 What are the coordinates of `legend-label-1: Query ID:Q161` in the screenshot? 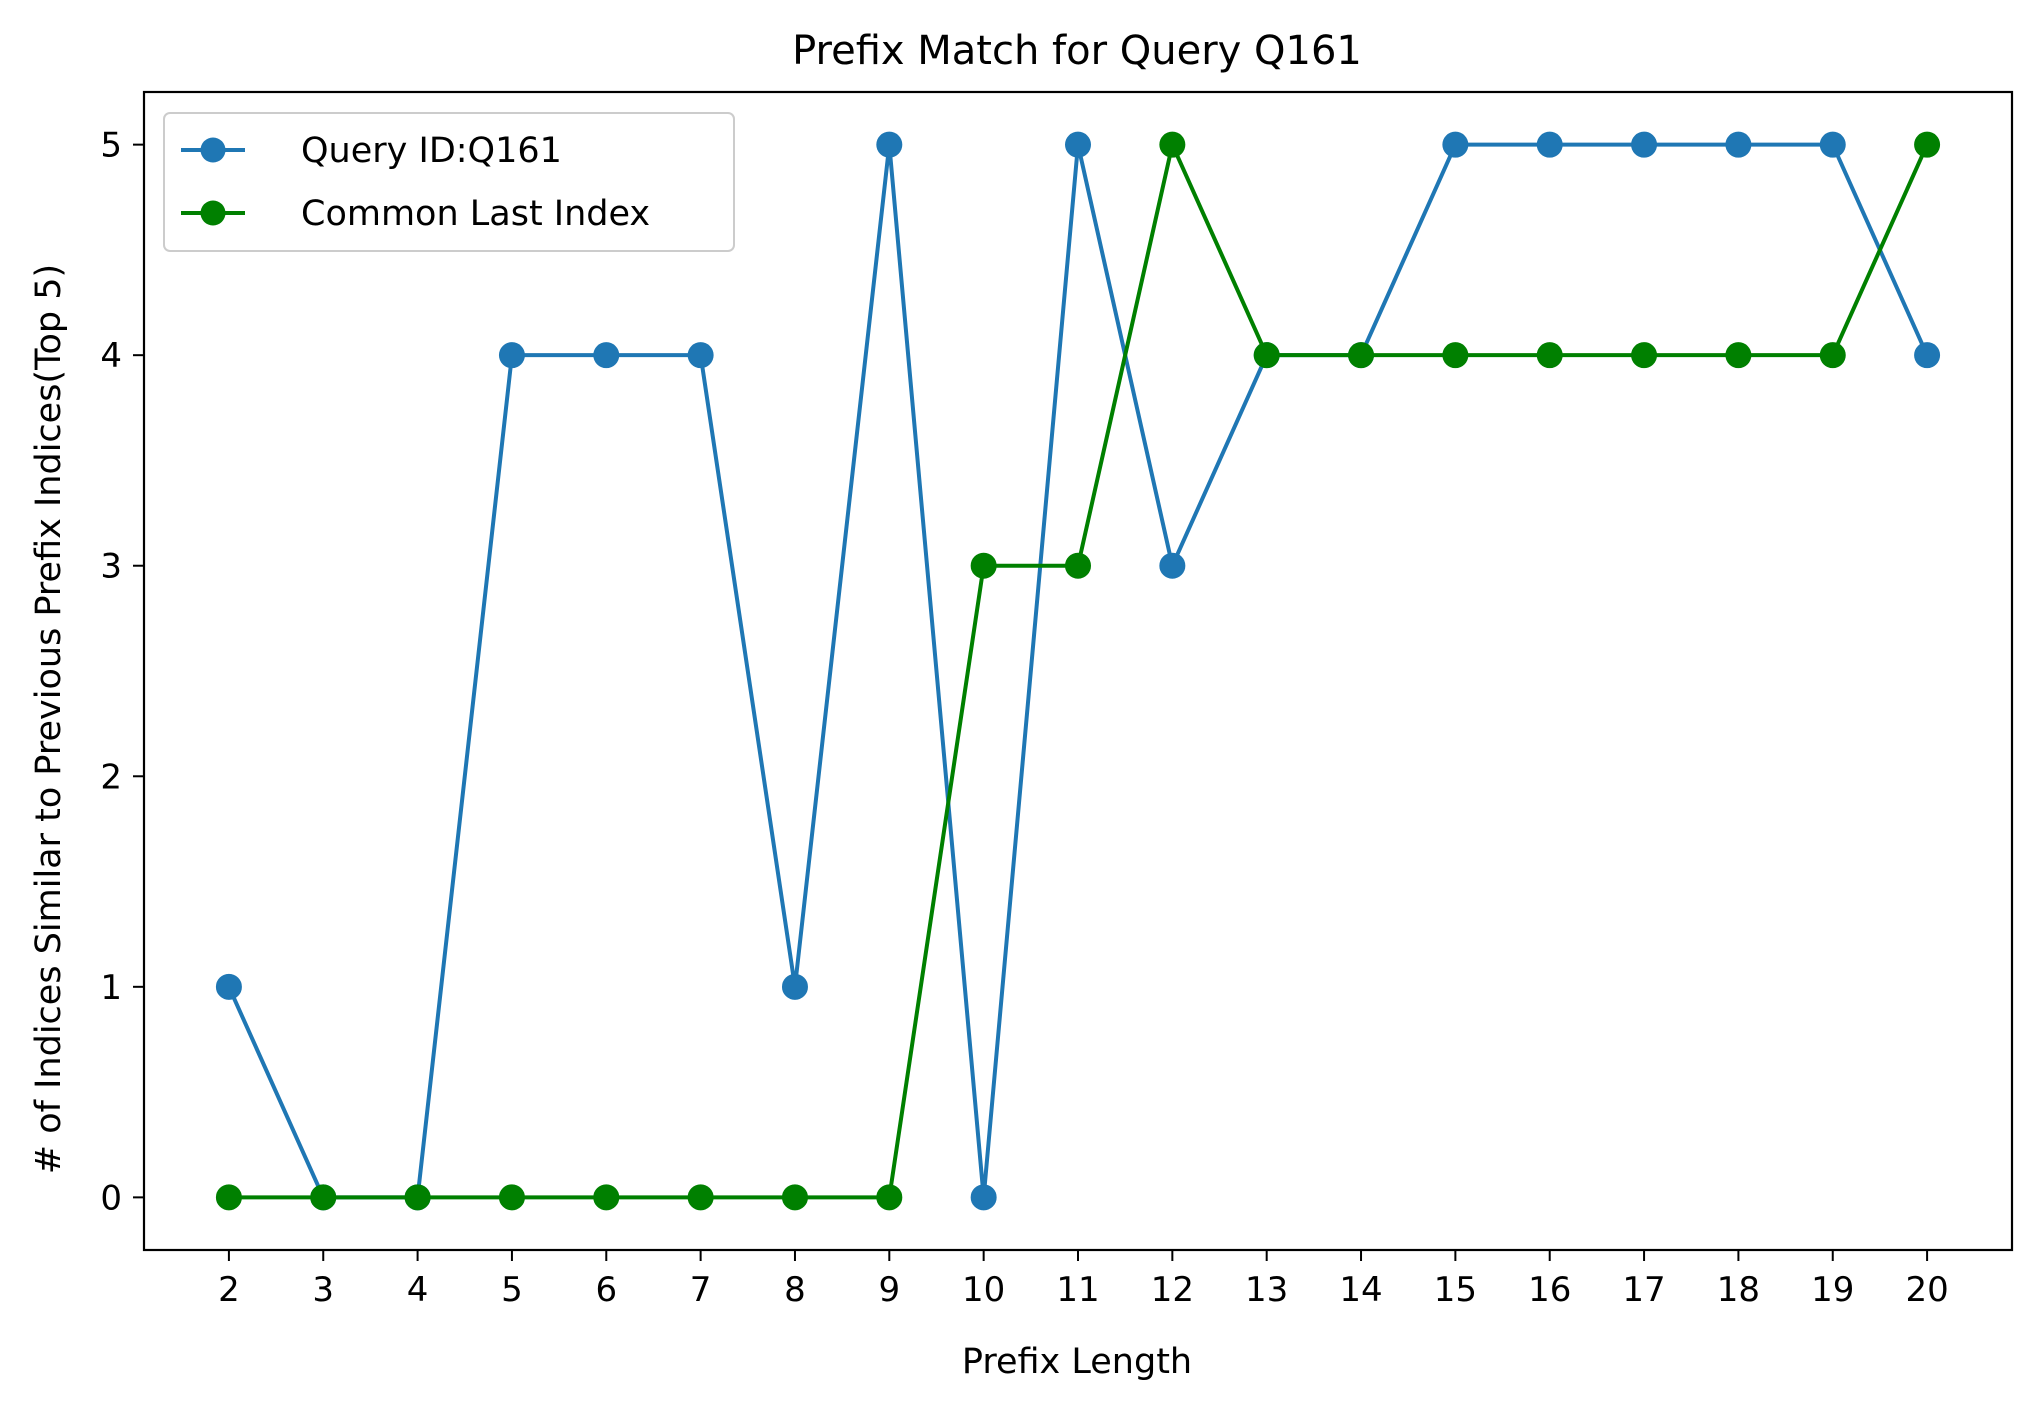 It's located at (431, 151).